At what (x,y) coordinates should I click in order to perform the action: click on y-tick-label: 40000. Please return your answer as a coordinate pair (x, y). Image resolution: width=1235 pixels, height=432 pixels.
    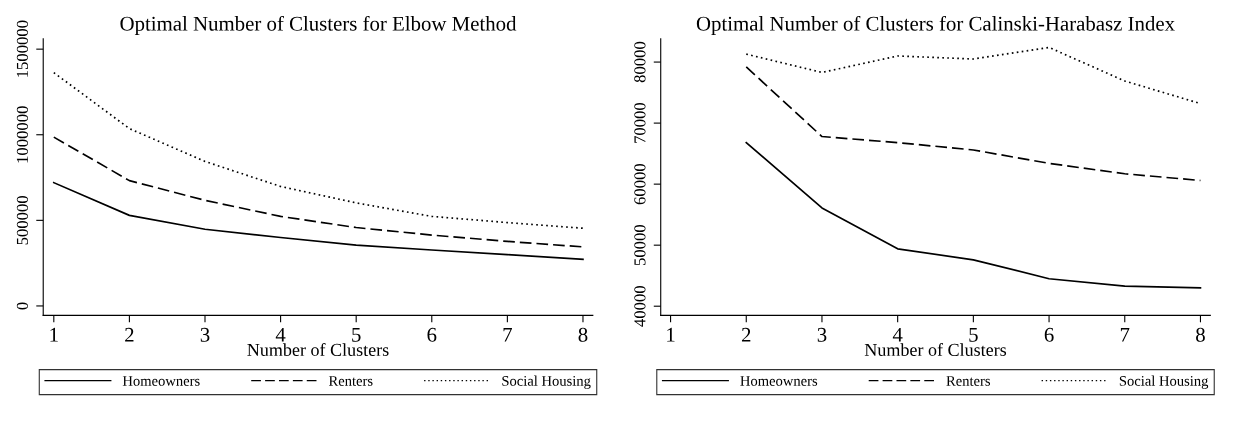
    Looking at the image, I should click on (640, 306).